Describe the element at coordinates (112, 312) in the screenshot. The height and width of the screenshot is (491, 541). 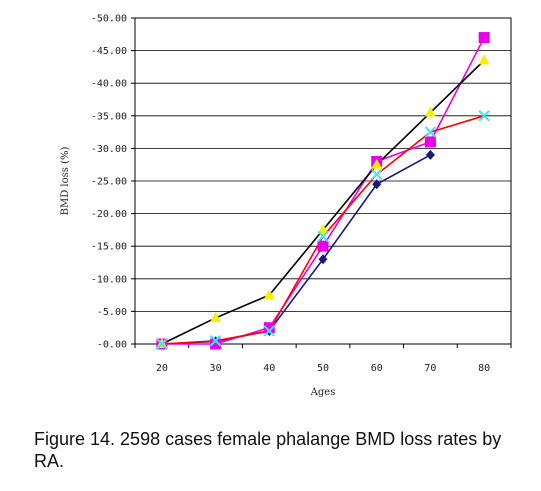
I see `y-tick-label: -5.00` at that location.